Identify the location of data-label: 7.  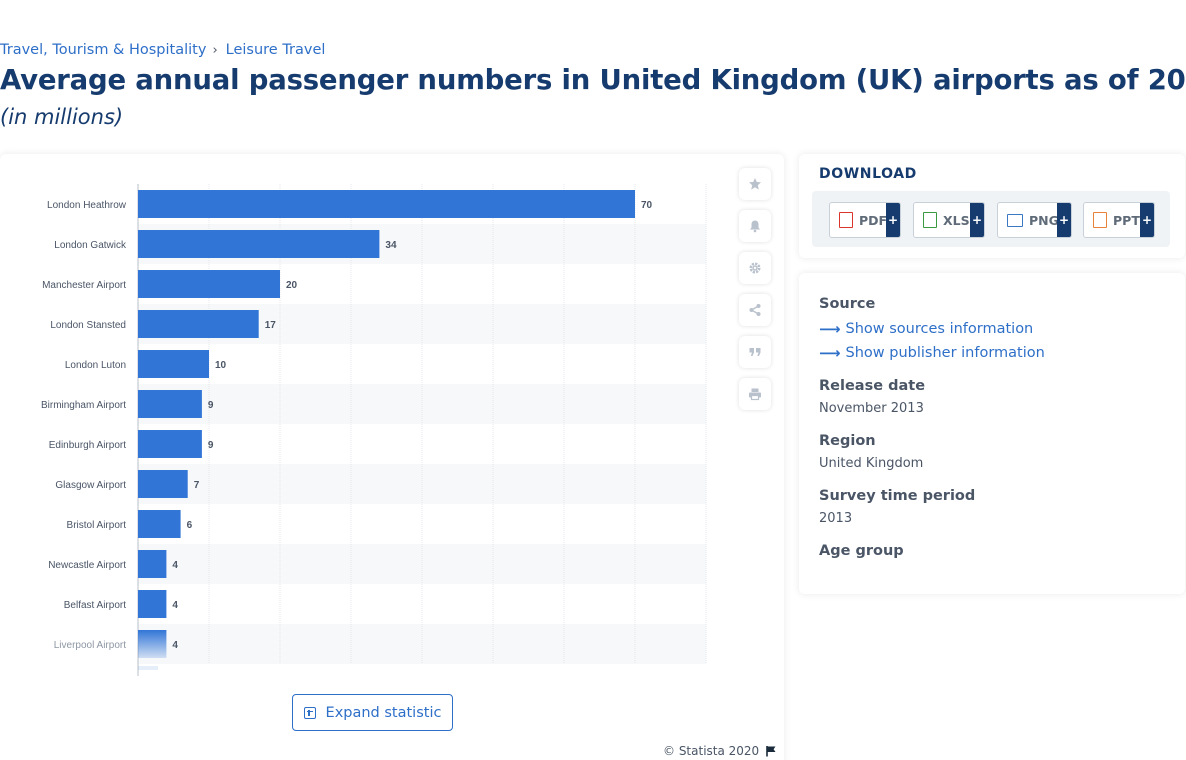
(197, 485).